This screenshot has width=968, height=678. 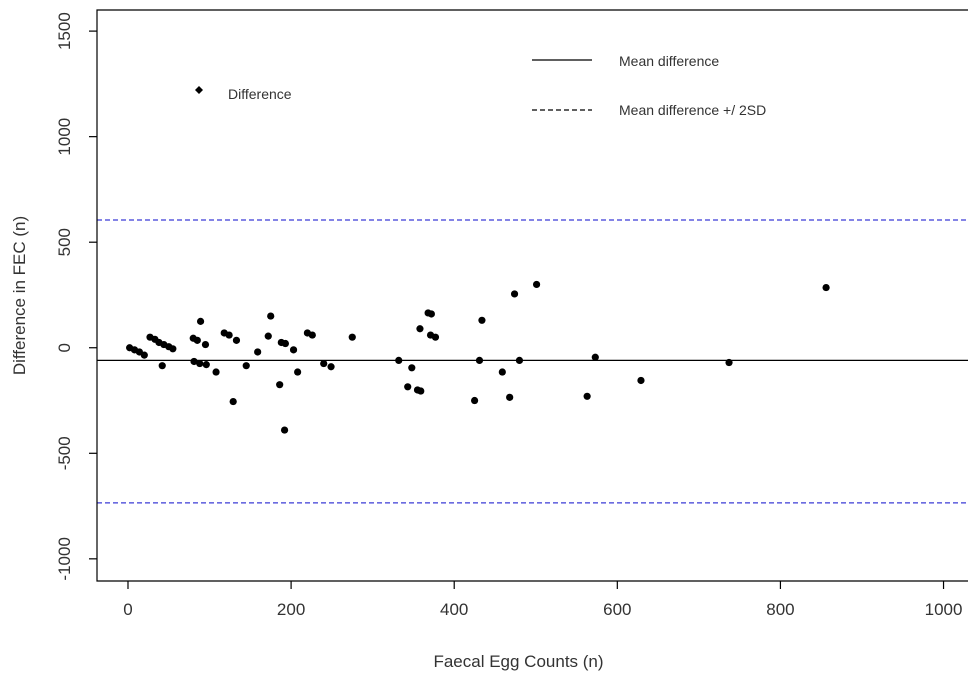 What do you see at coordinates (64, 137) in the screenshot?
I see `y-tick-label: 1000` at bounding box center [64, 137].